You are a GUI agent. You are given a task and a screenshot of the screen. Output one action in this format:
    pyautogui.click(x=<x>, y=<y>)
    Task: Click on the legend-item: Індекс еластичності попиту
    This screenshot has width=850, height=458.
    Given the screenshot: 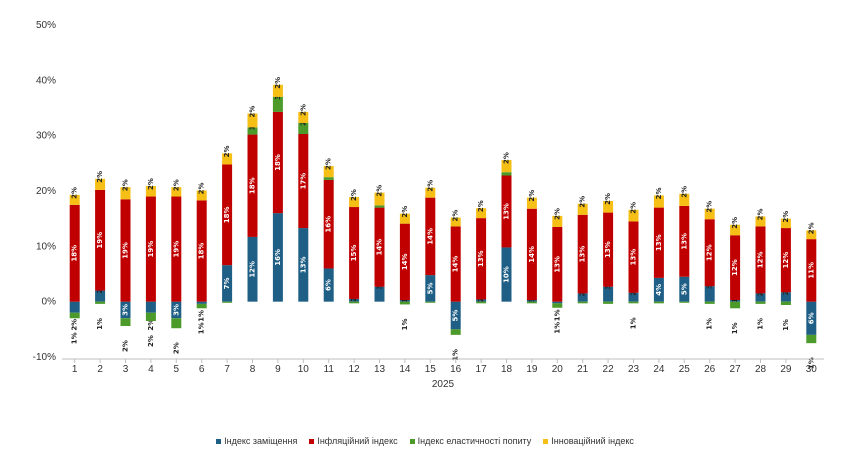 What is the action you would take?
    pyautogui.click(x=470, y=441)
    